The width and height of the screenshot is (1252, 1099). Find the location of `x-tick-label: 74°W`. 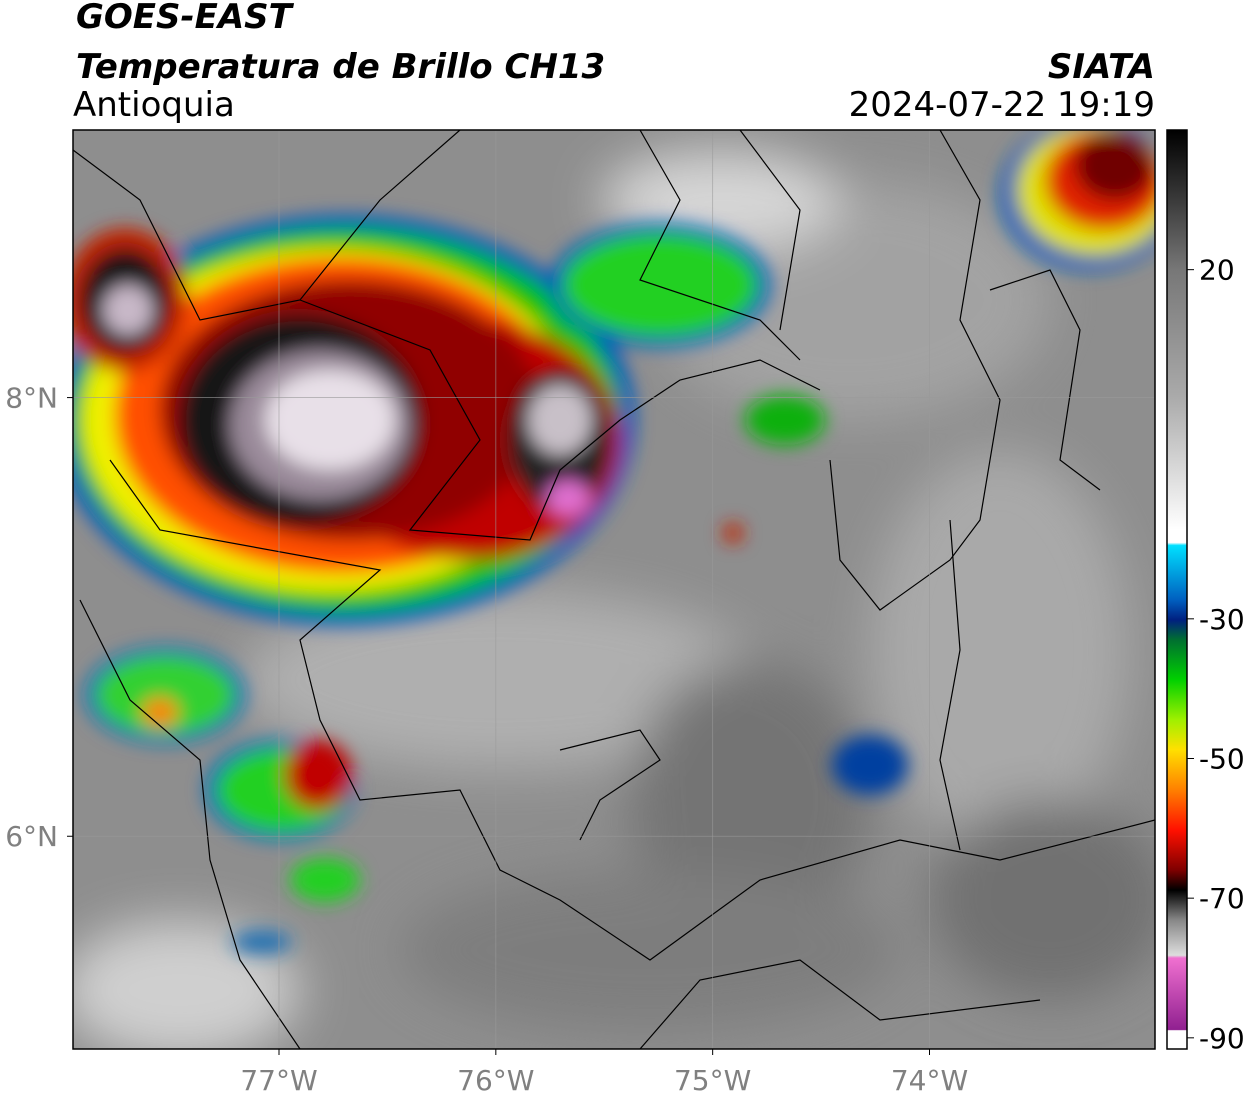

x-tick-label: 74°W is located at coordinates (929, 1080).